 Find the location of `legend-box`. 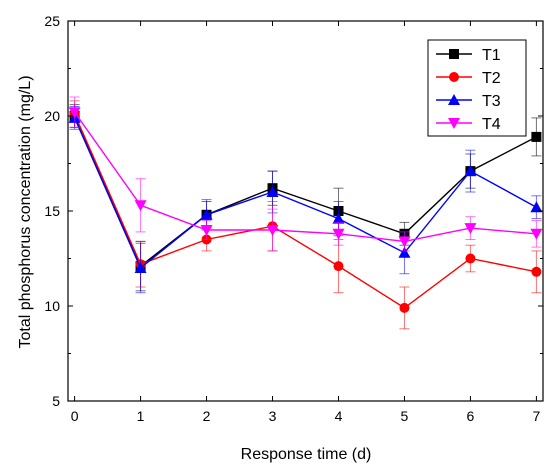

legend-box is located at coordinates (477, 88).